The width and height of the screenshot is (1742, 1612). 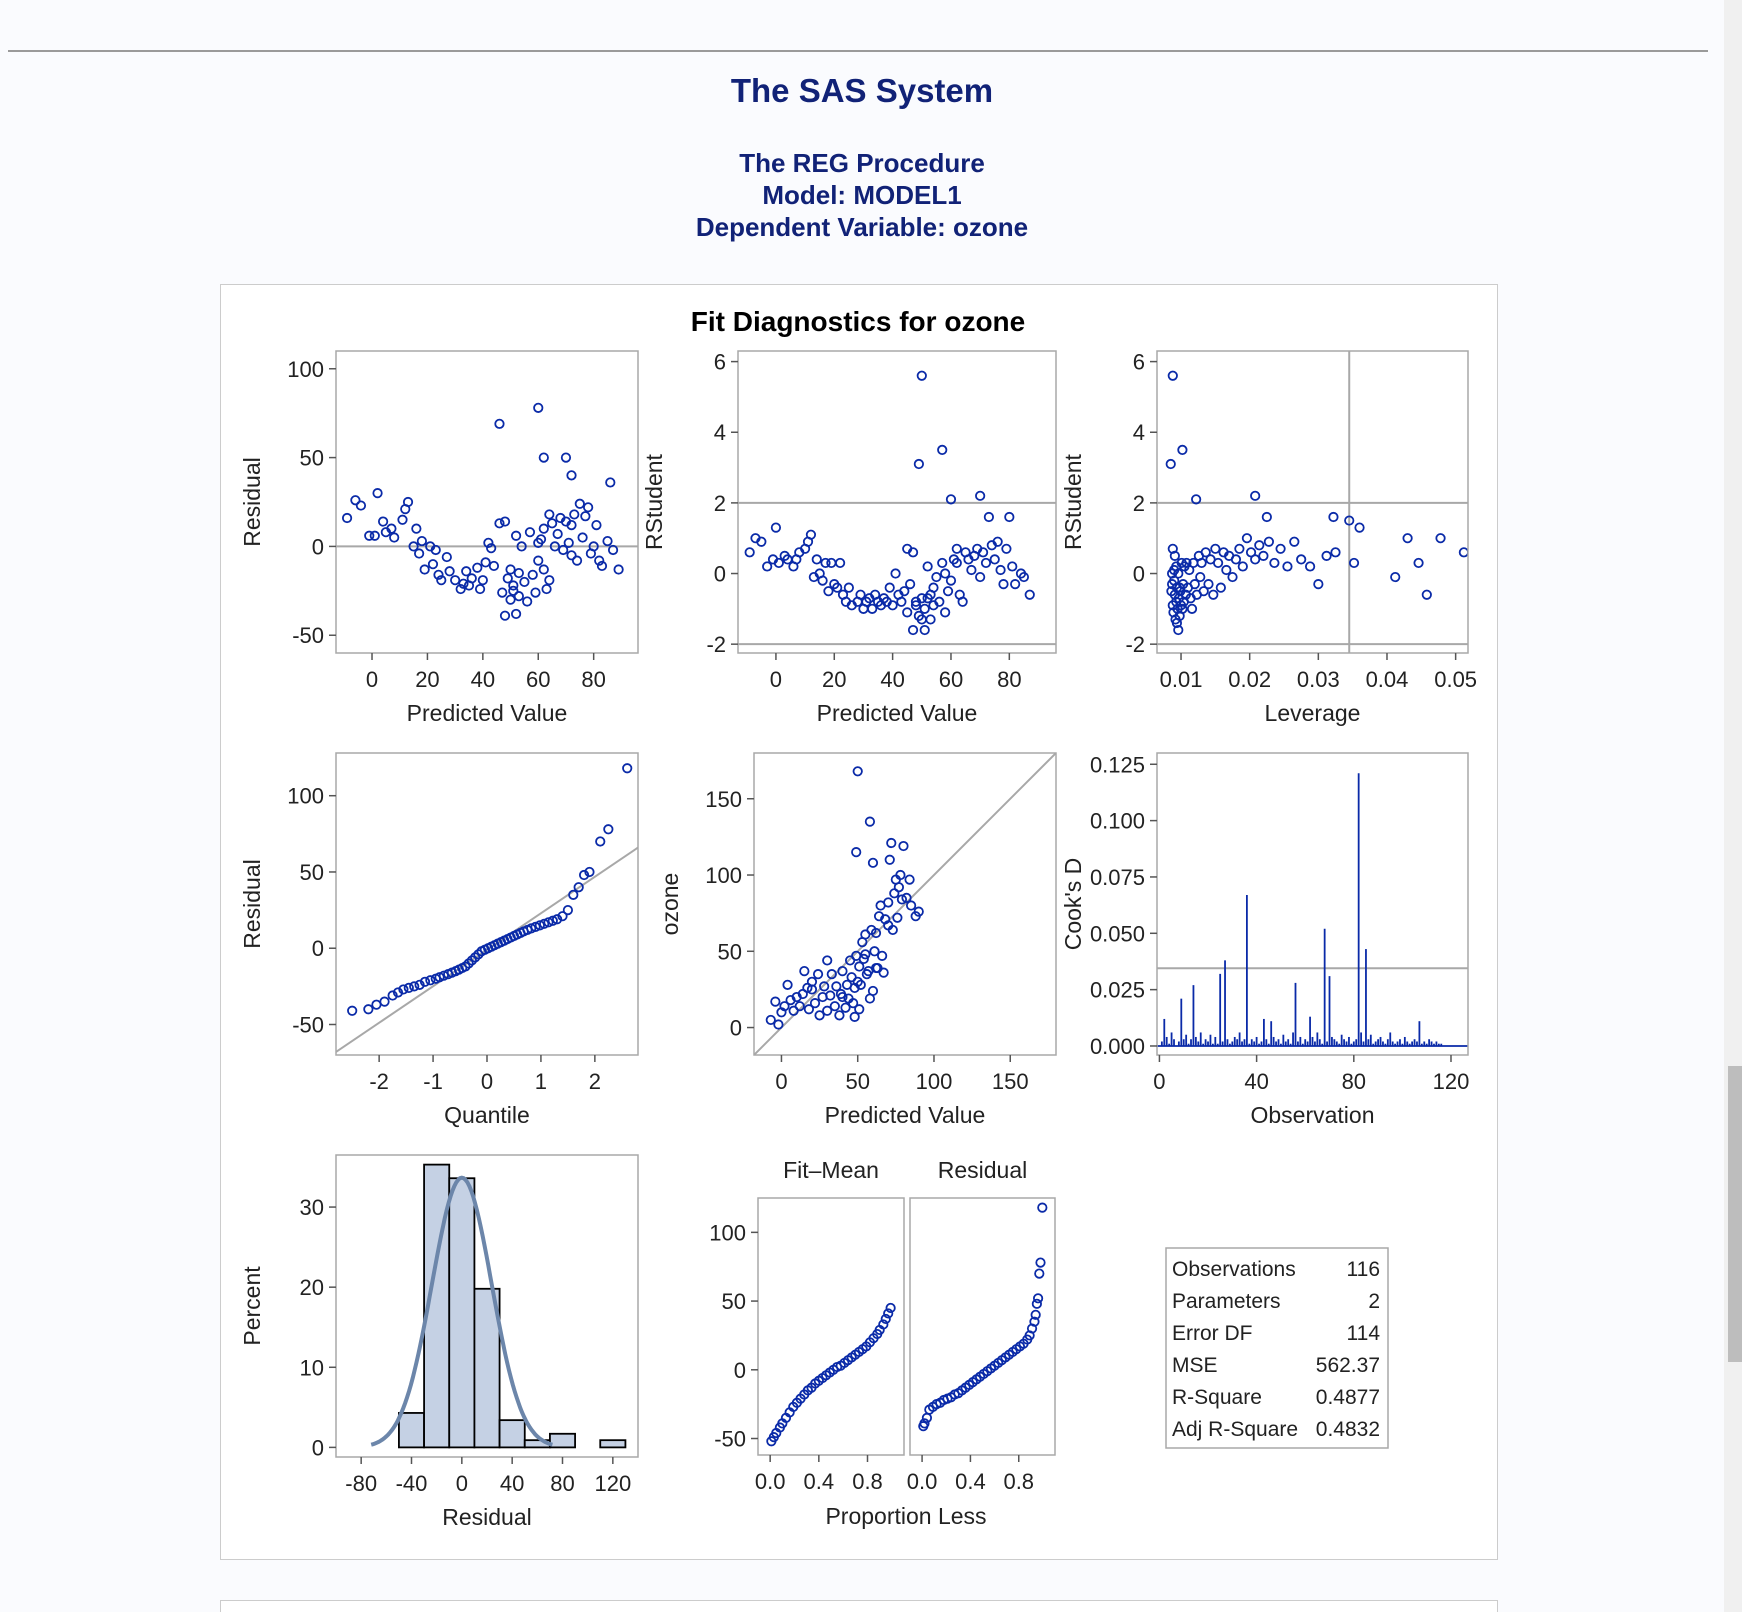 I want to click on x-tick-label: 2, so click(x=595, y=1081).